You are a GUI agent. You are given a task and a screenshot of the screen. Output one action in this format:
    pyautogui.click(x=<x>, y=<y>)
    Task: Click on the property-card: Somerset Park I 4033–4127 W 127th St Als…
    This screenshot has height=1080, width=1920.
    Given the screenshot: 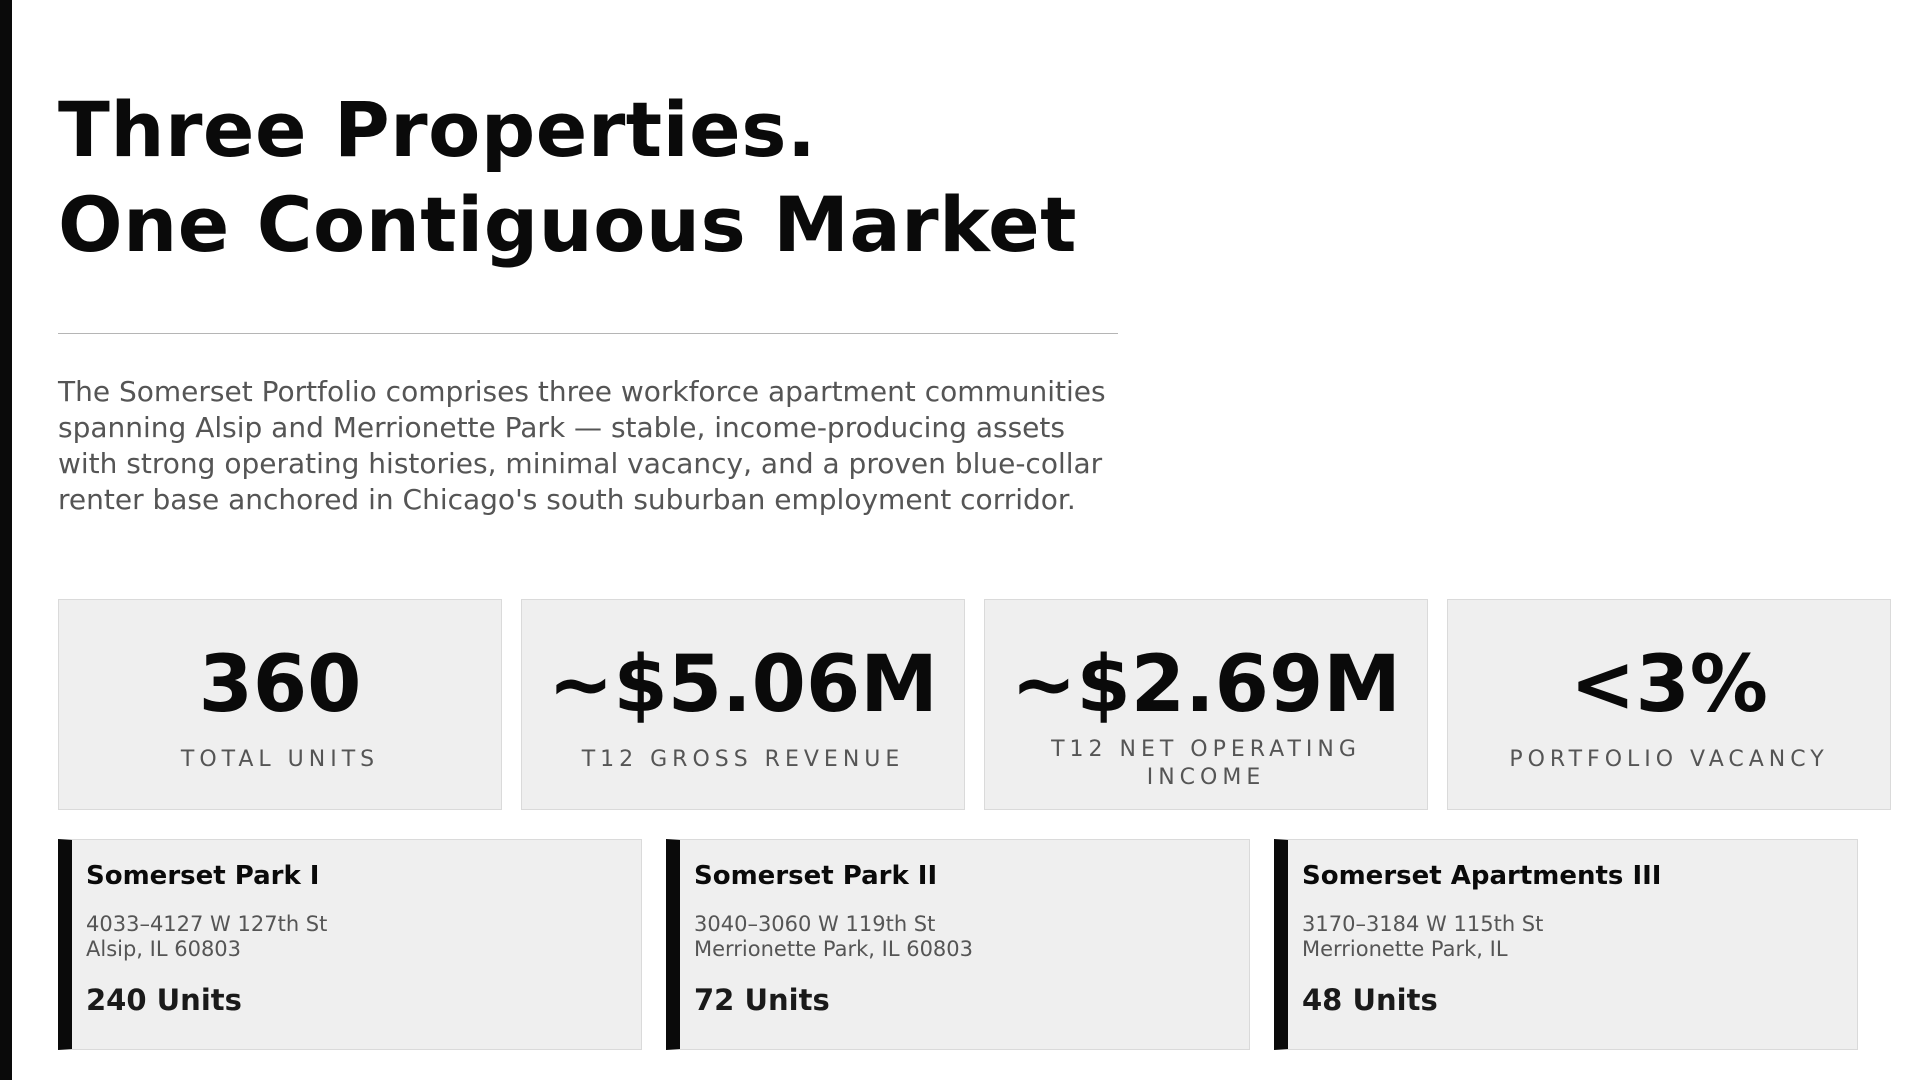 What is the action you would take?
    pyautogui.click(x=350, y=944)
    